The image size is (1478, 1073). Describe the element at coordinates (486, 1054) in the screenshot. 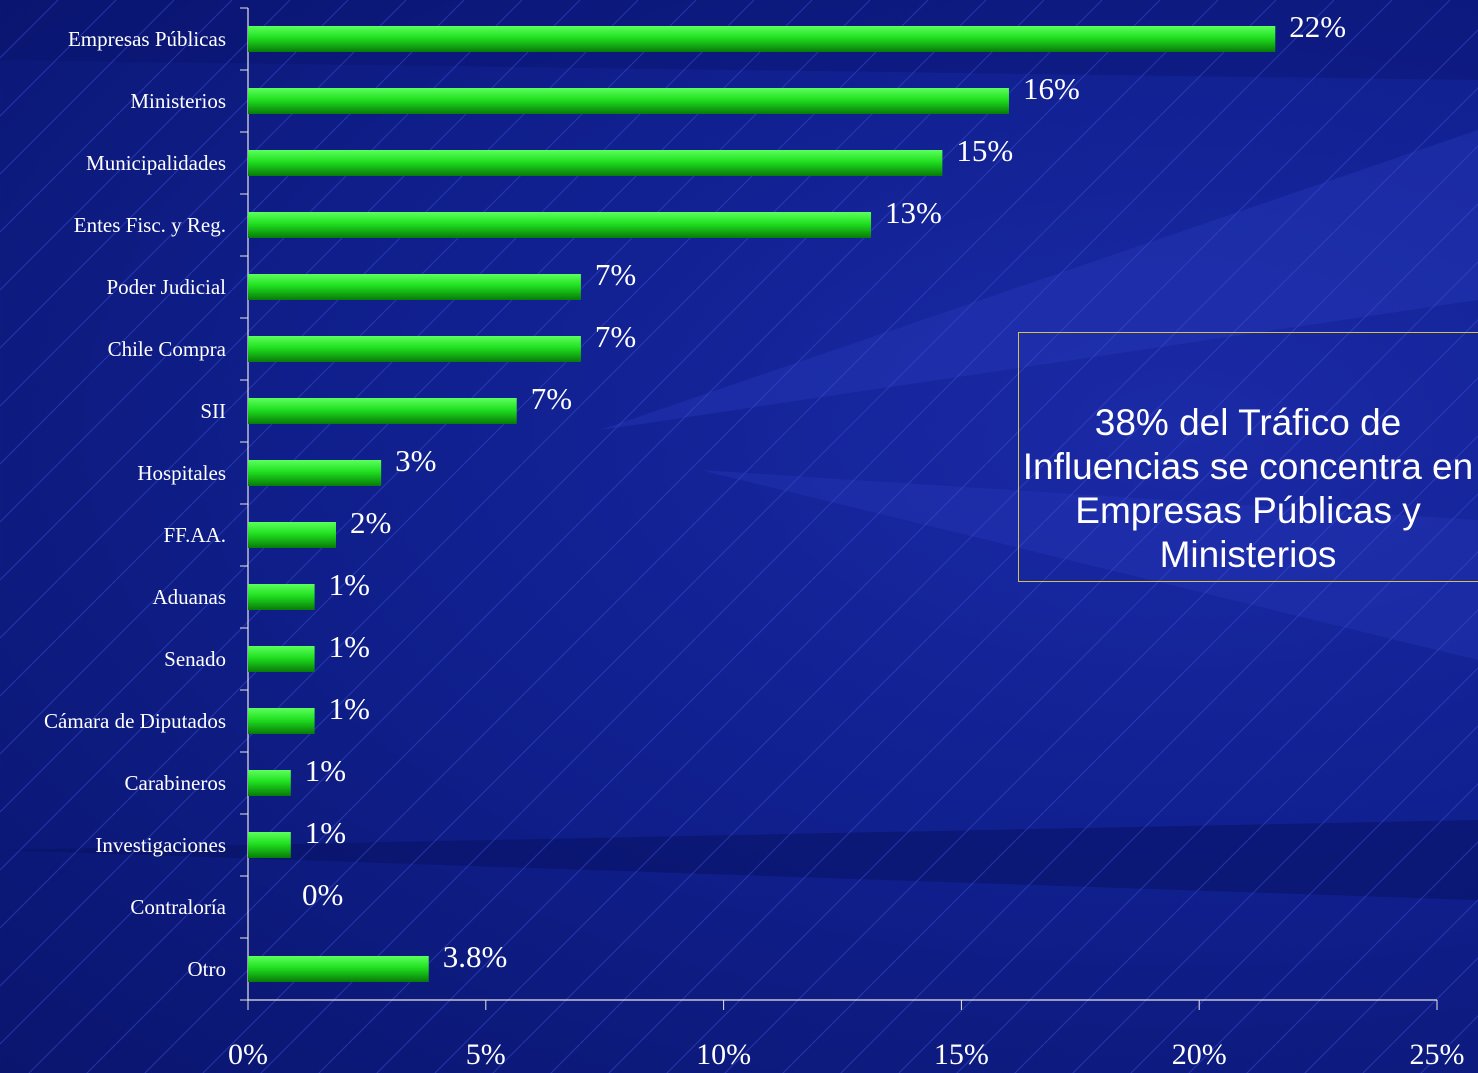

I see `x-tick-label: 5%` at that location.